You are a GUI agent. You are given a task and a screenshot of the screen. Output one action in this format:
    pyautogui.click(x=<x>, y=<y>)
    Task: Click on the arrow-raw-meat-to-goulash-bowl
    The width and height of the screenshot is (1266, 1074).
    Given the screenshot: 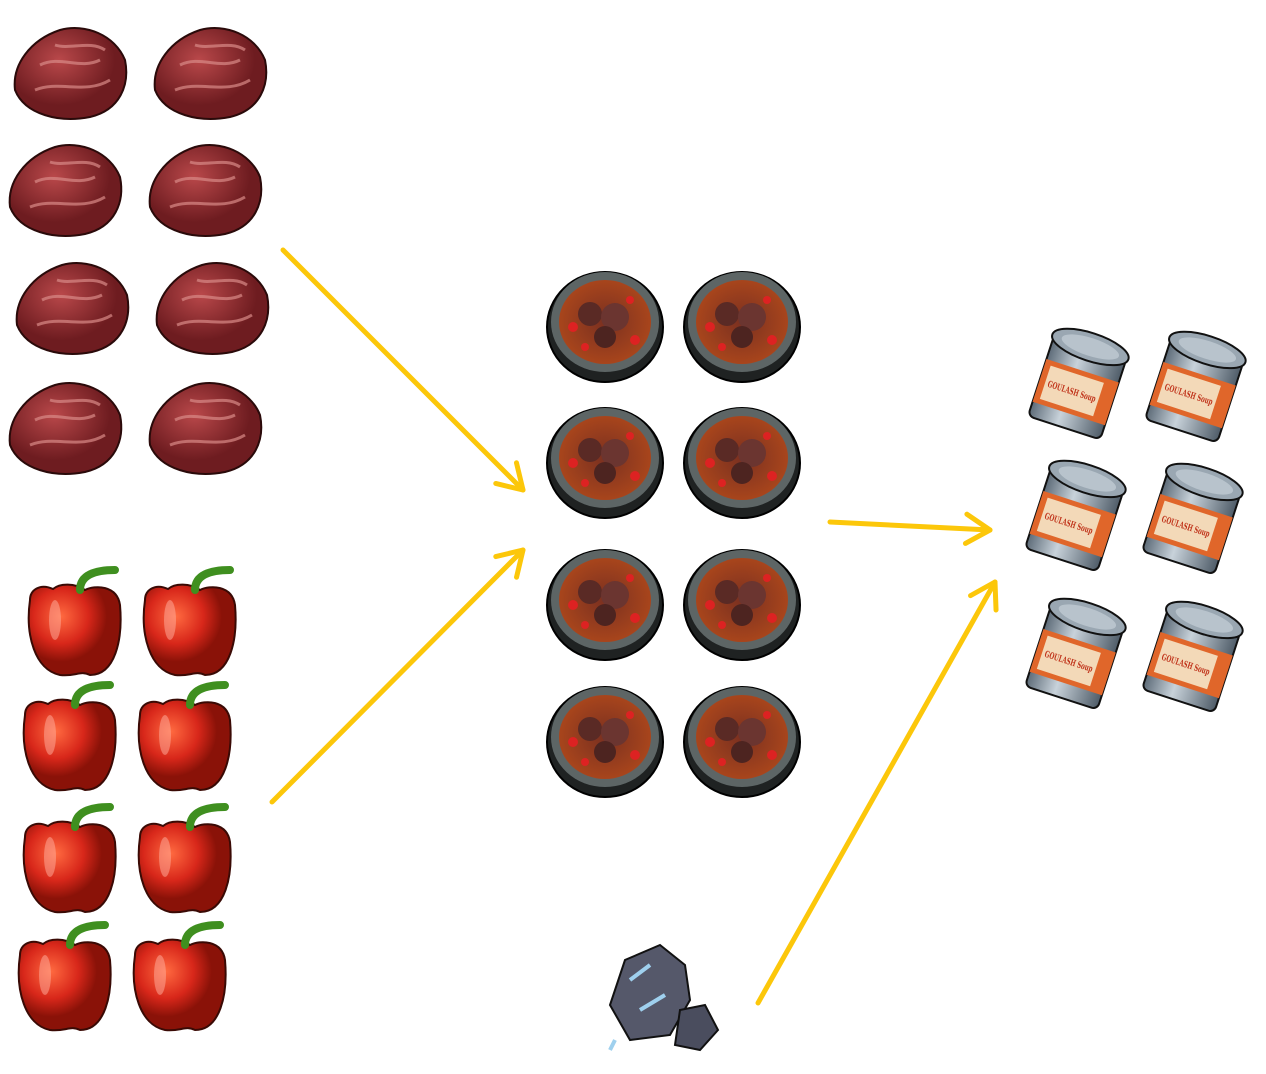 What is the action you would take?
    pyautogui.click(x=403, y=370)
    